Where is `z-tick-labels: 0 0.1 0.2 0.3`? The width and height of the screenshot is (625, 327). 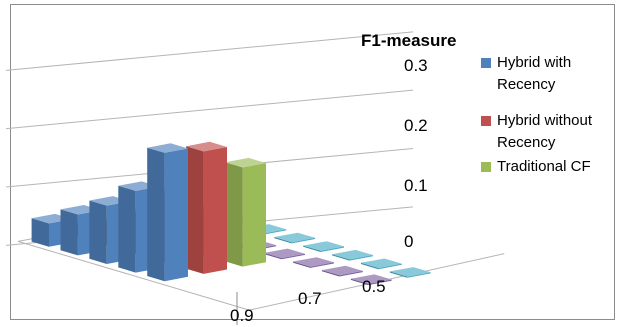 z-tick-labels: 0 0.1 0.2 0.3 is located at coordinates (416, 153).